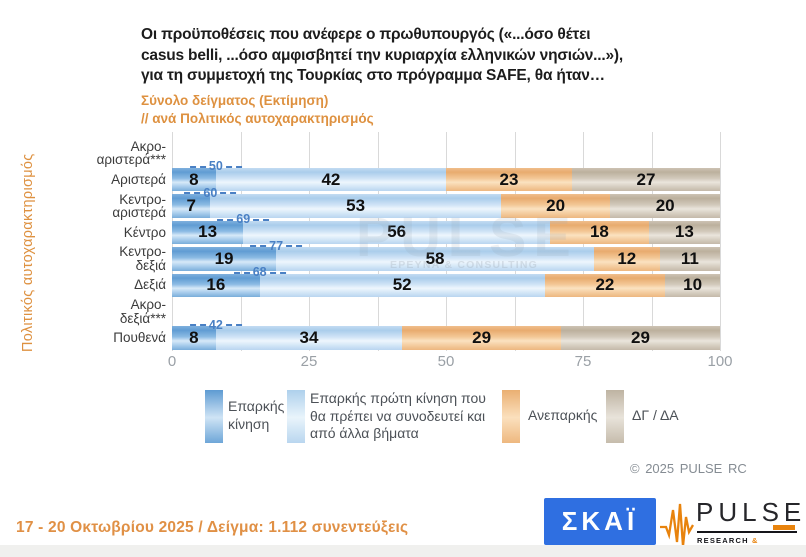  I want to click on bar-row: 8 42 23 27 50, so click(446, 176).